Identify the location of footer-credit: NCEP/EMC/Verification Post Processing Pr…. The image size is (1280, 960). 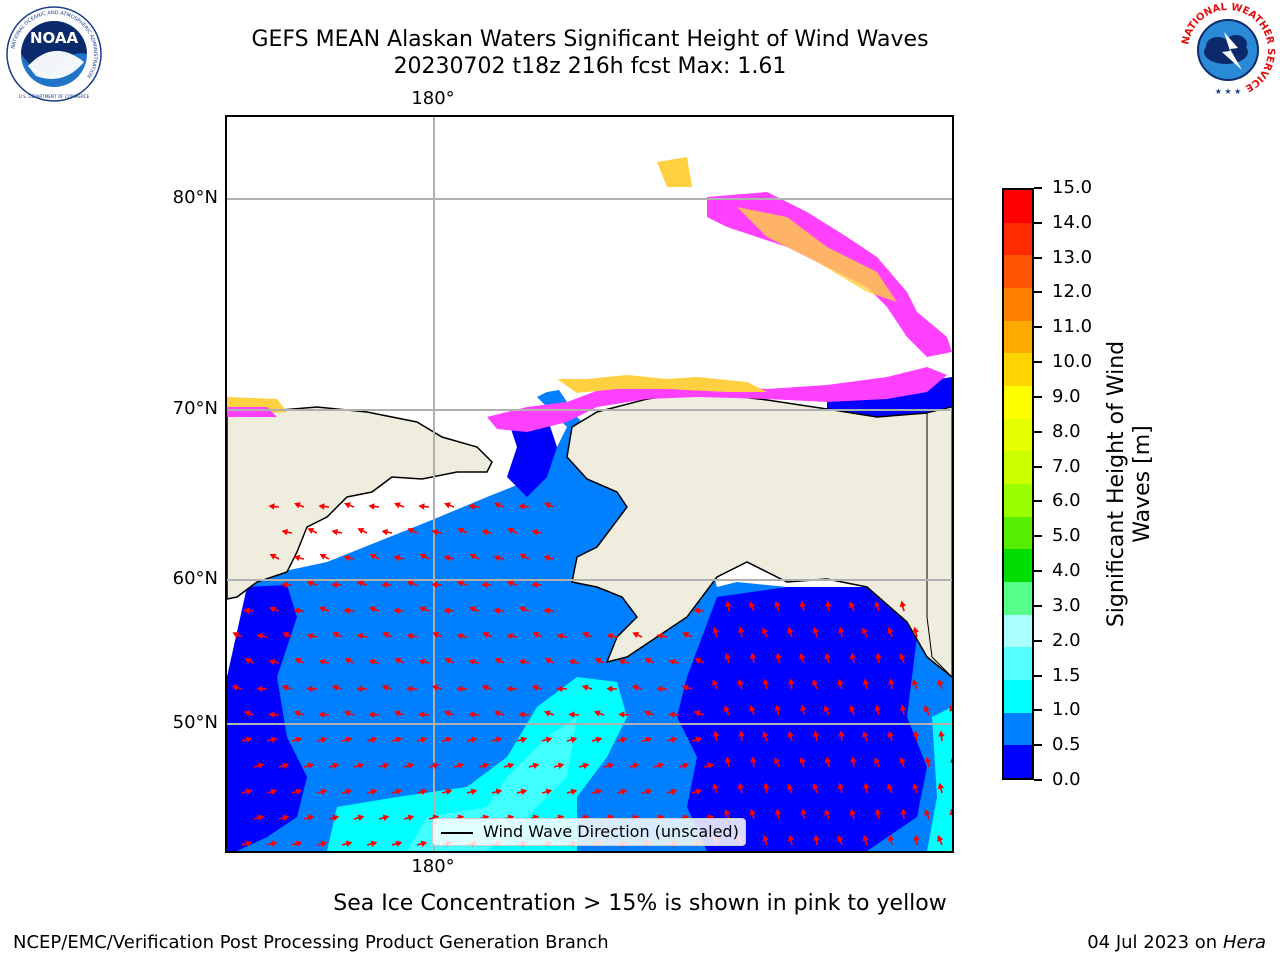
(311, 942).